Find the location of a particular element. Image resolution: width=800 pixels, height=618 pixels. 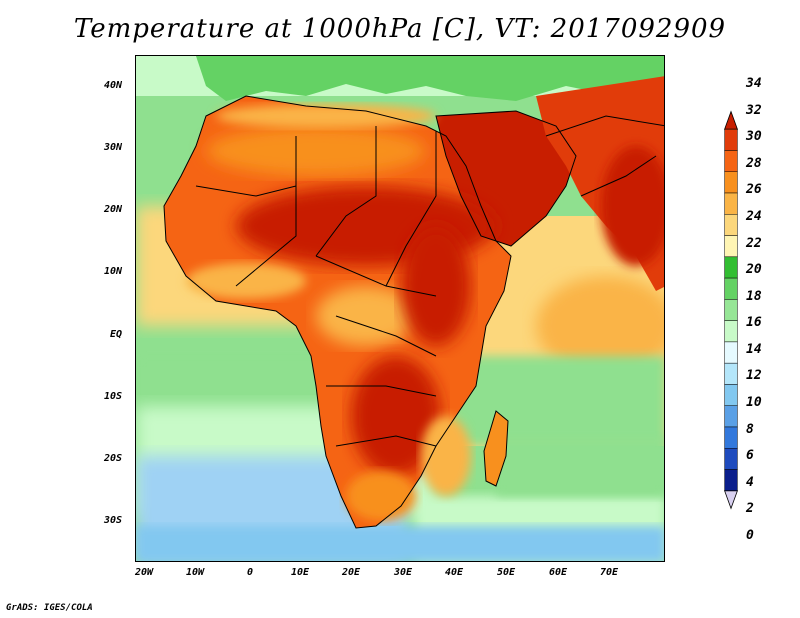

ocean-indian-warm is located at coordinates (600, 326).